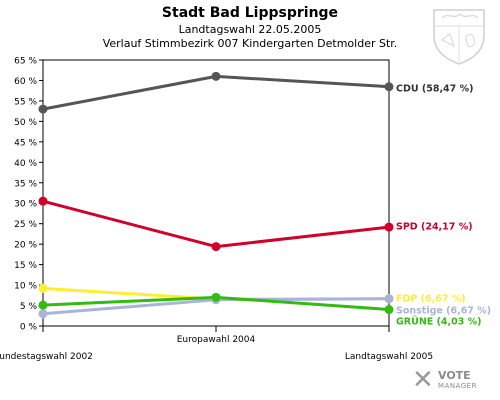 Image resolution: width=500 pixels, height=400 pixels. What do you see at coordinates (25, 123) in the screenshot?
I see `y-tick-label: 50 %` at bounding box center [25, 123].